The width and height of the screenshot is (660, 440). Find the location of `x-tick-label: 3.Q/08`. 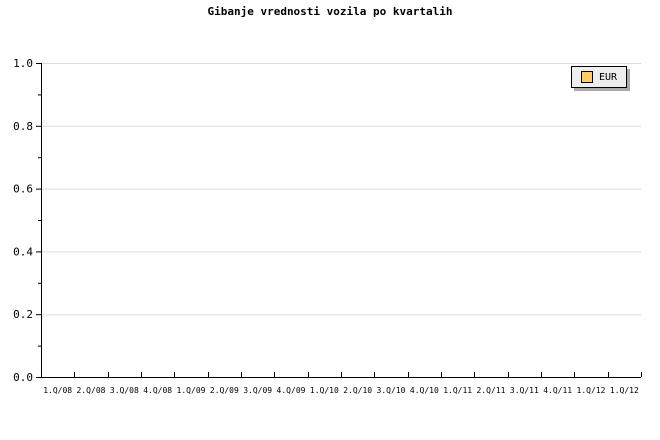

x-tick-label: 3.Q/08 is located at coordinates (124, 390).